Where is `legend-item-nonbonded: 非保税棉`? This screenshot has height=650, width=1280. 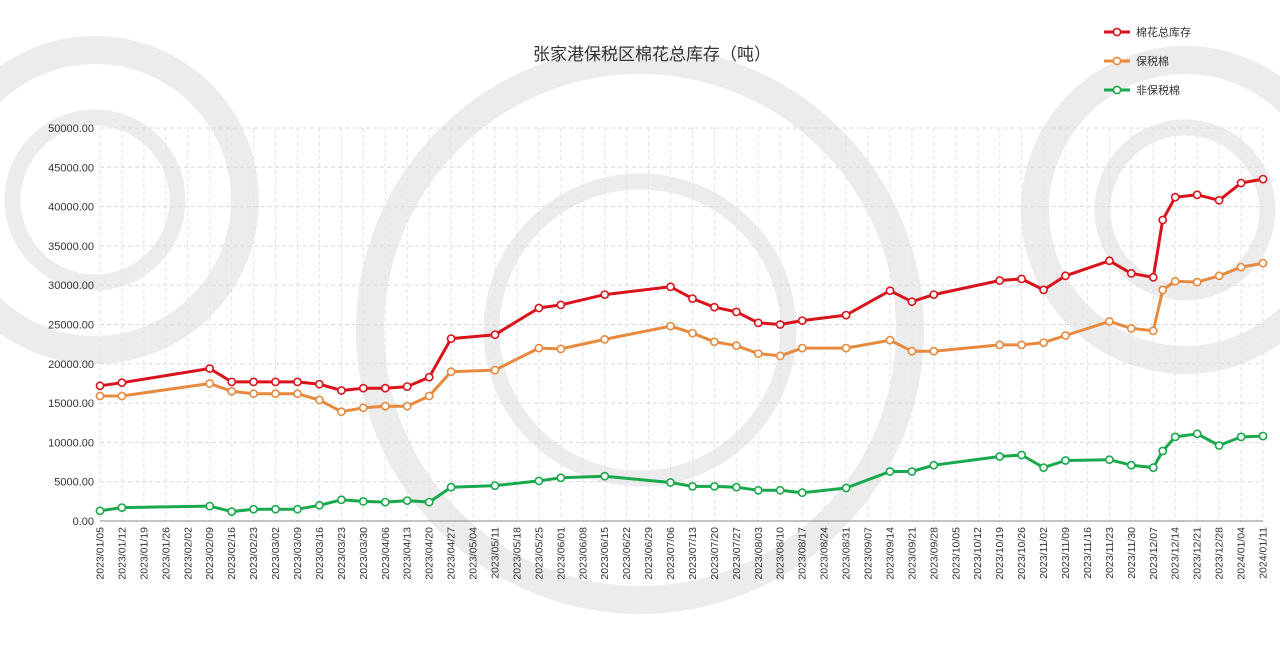 legend-item-nonbonded: 非保税棉 is located at coordinates (1142, 90).